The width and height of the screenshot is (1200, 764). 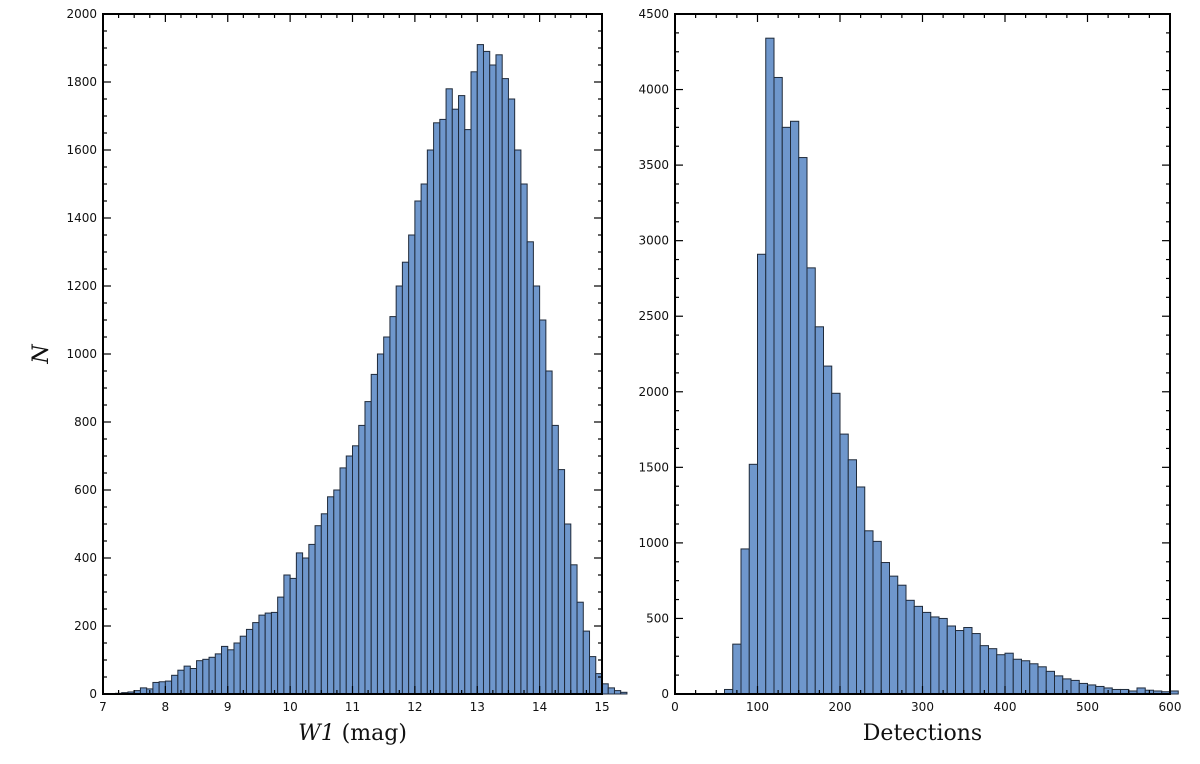 I want to click on w1-xtick-label: 12, so click(x=414, y=707).